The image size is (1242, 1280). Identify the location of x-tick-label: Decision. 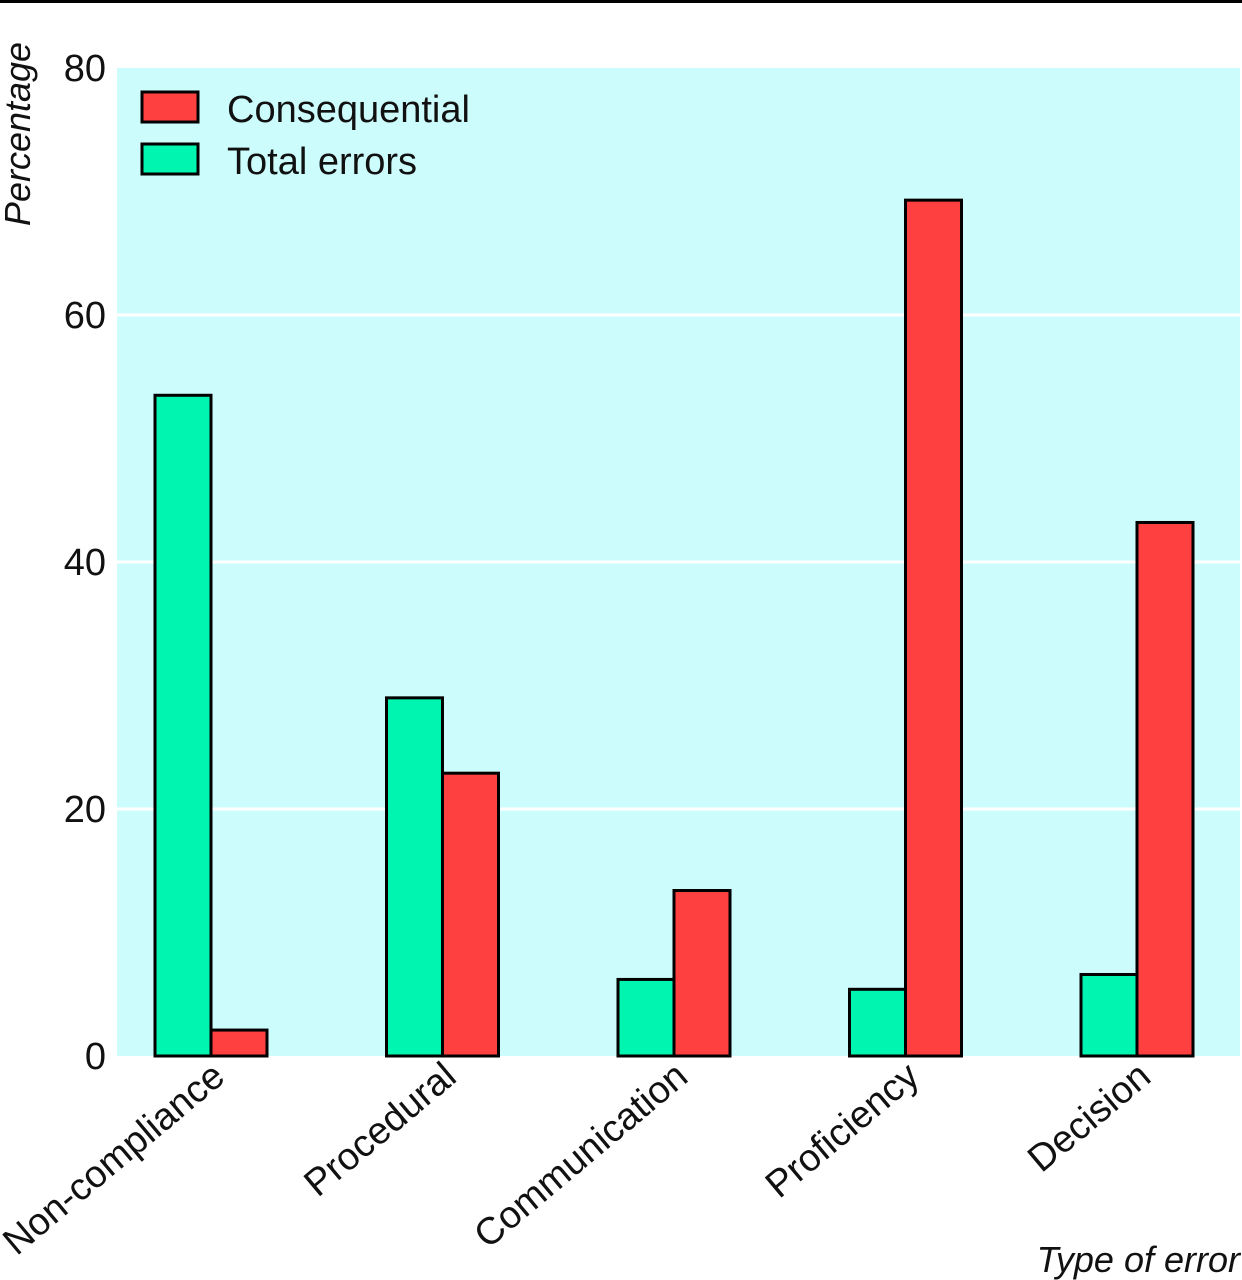
(1089, 1118).